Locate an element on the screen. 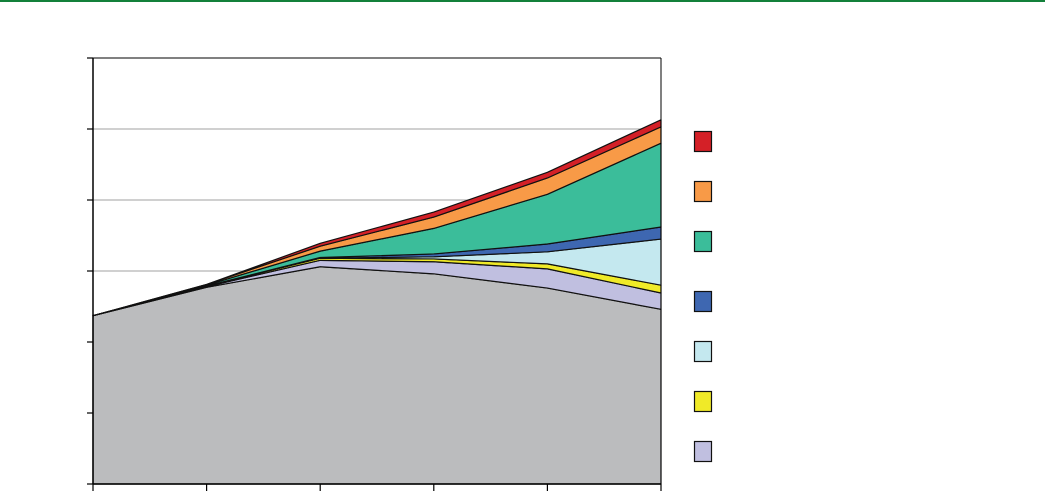 Image resolution: width=1045 pixels, height=495 pixels. top-accent-bar is located at coordinates (522, 1).